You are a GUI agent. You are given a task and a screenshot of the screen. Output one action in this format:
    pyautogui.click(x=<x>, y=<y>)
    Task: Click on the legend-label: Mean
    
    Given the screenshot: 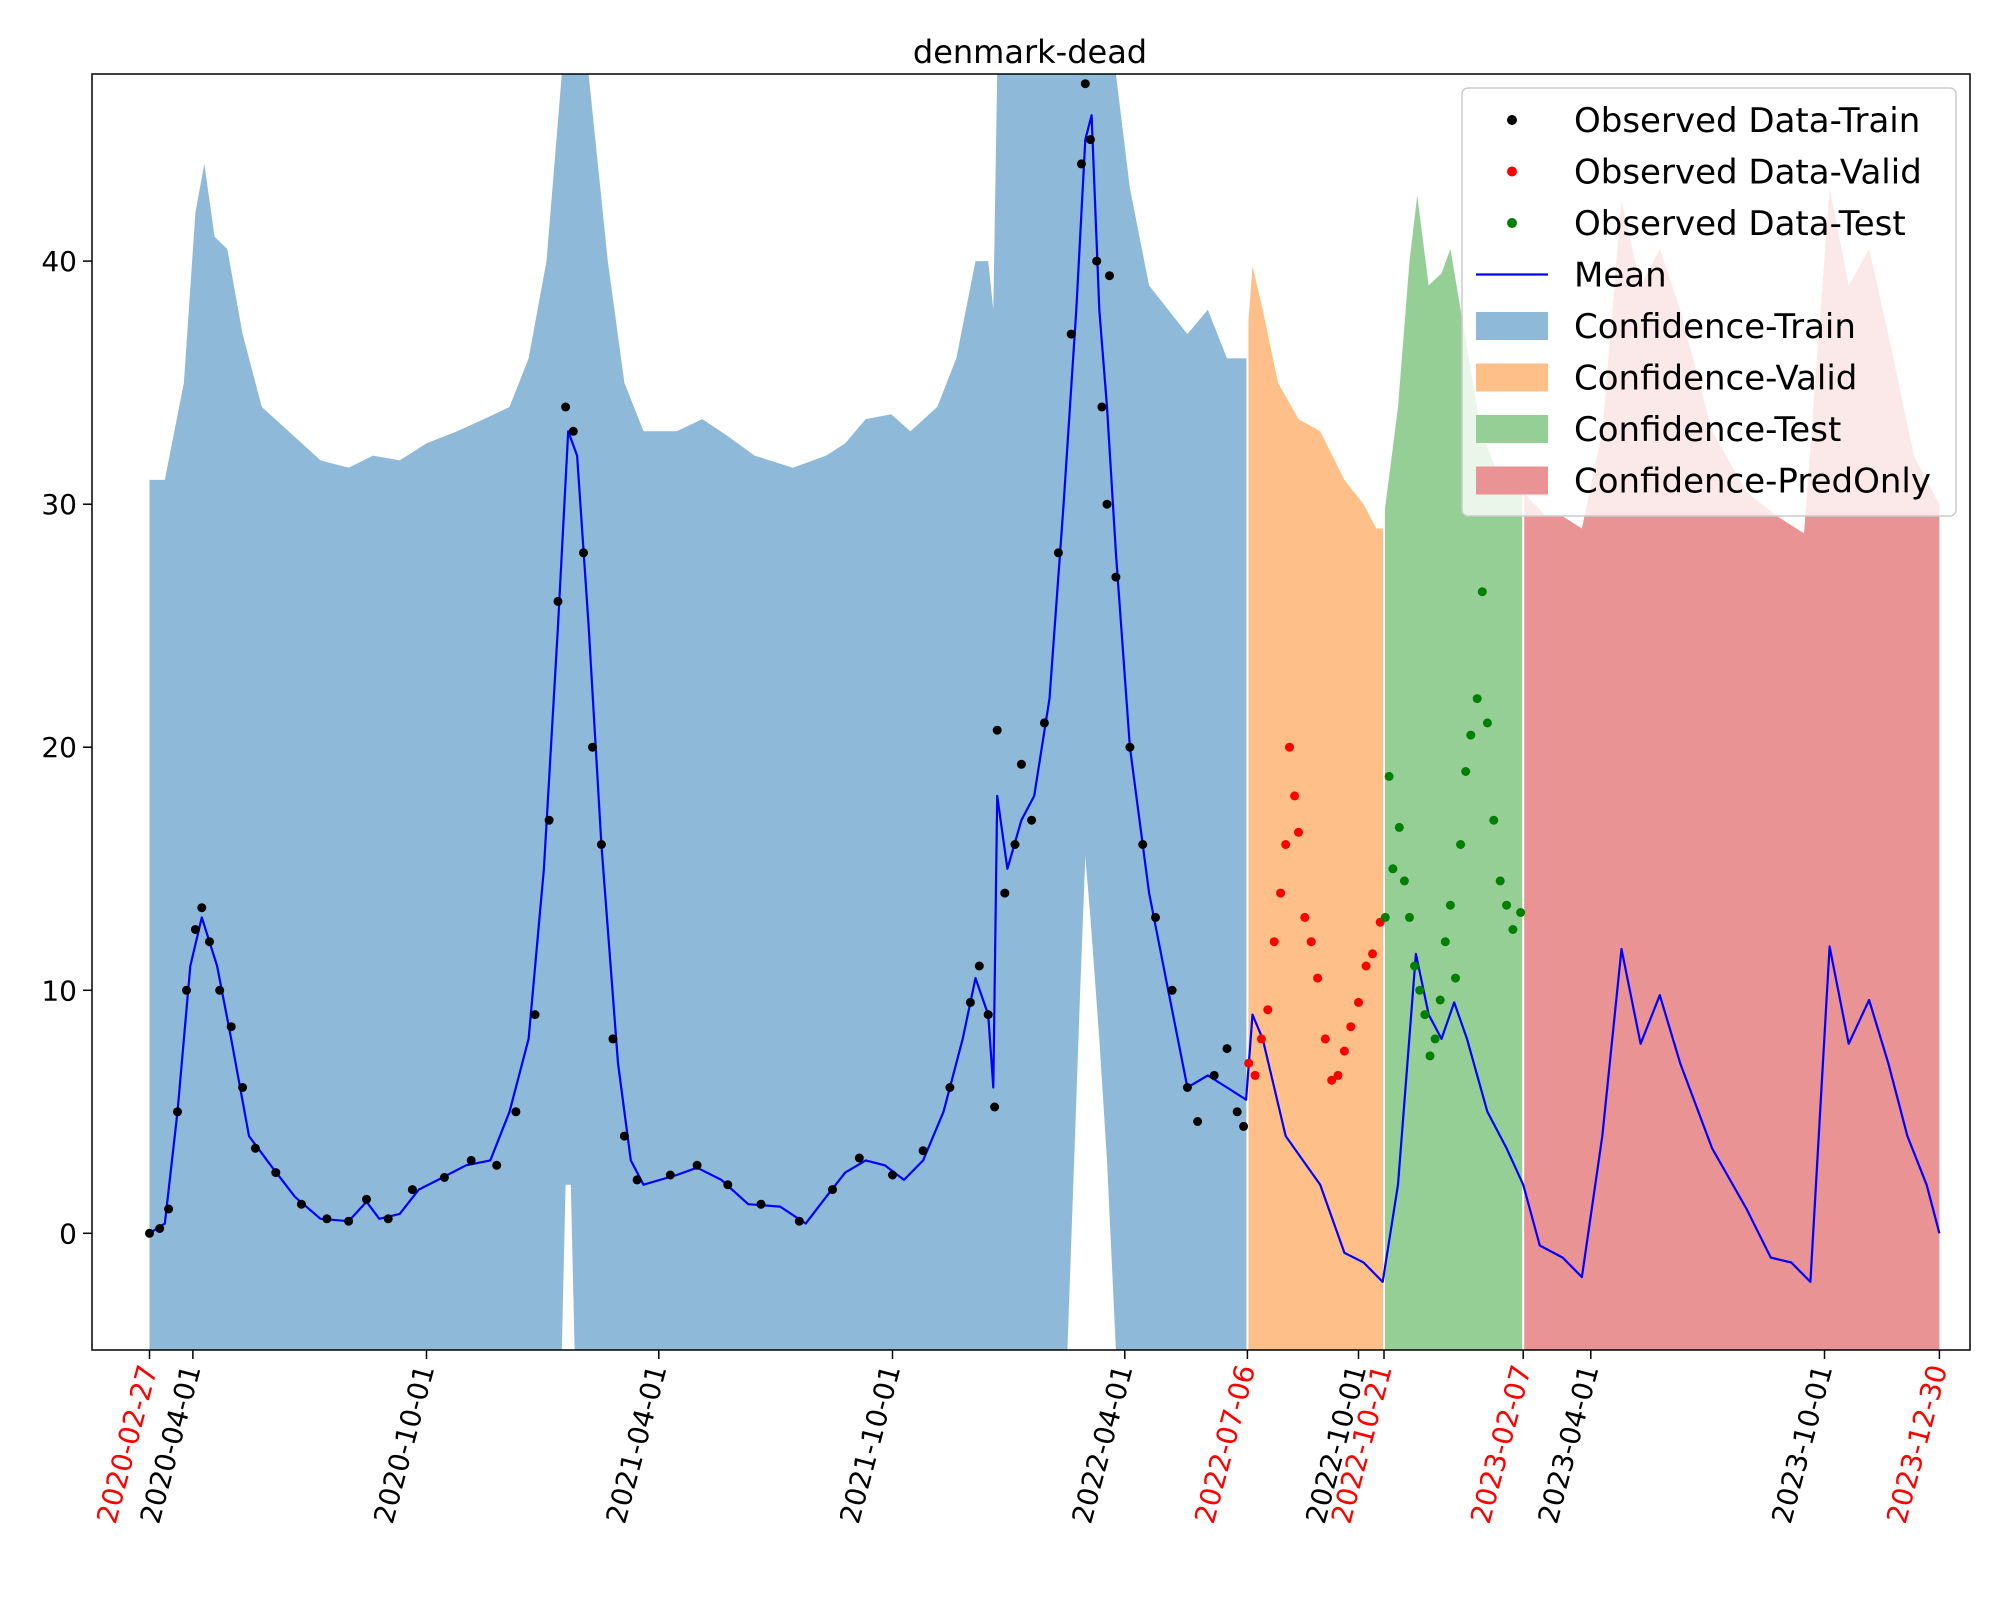 What is the action you would take?
    pyautogui.click(x=1620, y=276)
    